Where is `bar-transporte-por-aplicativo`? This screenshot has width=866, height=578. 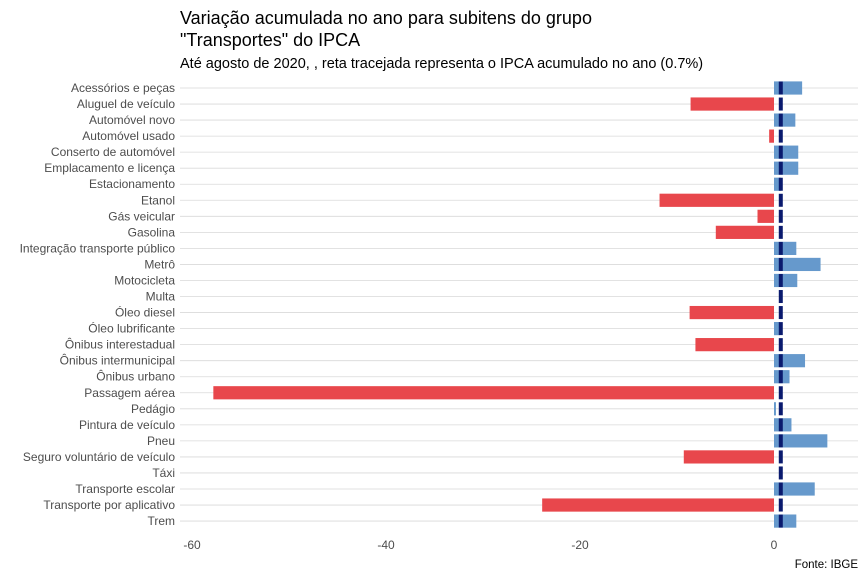
bar-transporte-por-aplicativo is located at coordinates (658, 505).